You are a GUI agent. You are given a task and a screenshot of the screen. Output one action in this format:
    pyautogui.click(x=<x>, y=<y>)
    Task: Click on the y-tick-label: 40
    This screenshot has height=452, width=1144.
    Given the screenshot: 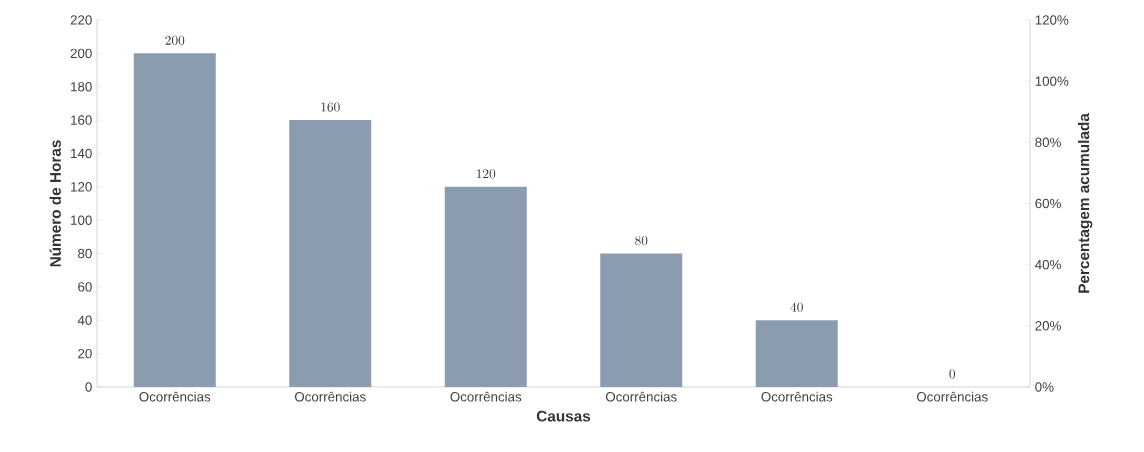 What is the action you would take?
    pyautogui.click(x=84, y=320)
    